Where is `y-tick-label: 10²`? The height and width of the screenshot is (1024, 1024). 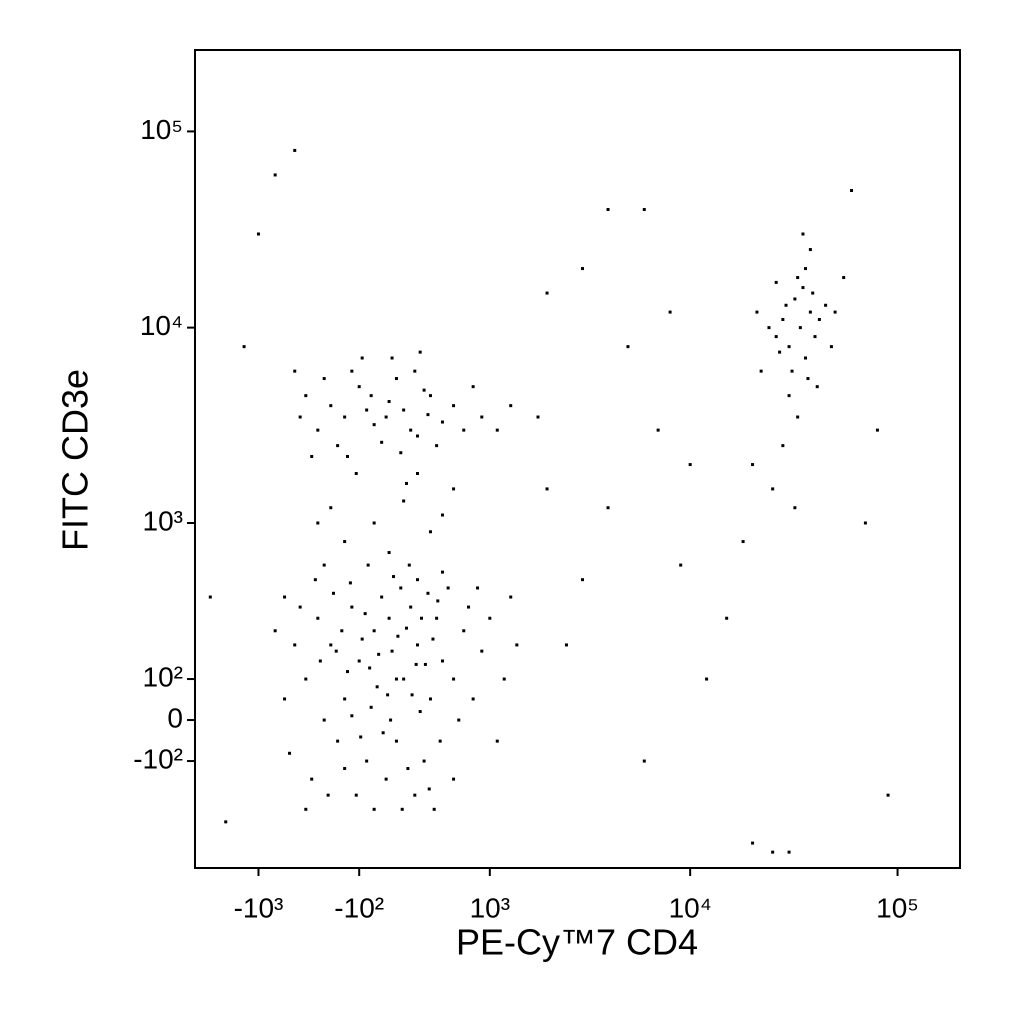 y-tick-label: 10² is located at coordinates (163, 676).